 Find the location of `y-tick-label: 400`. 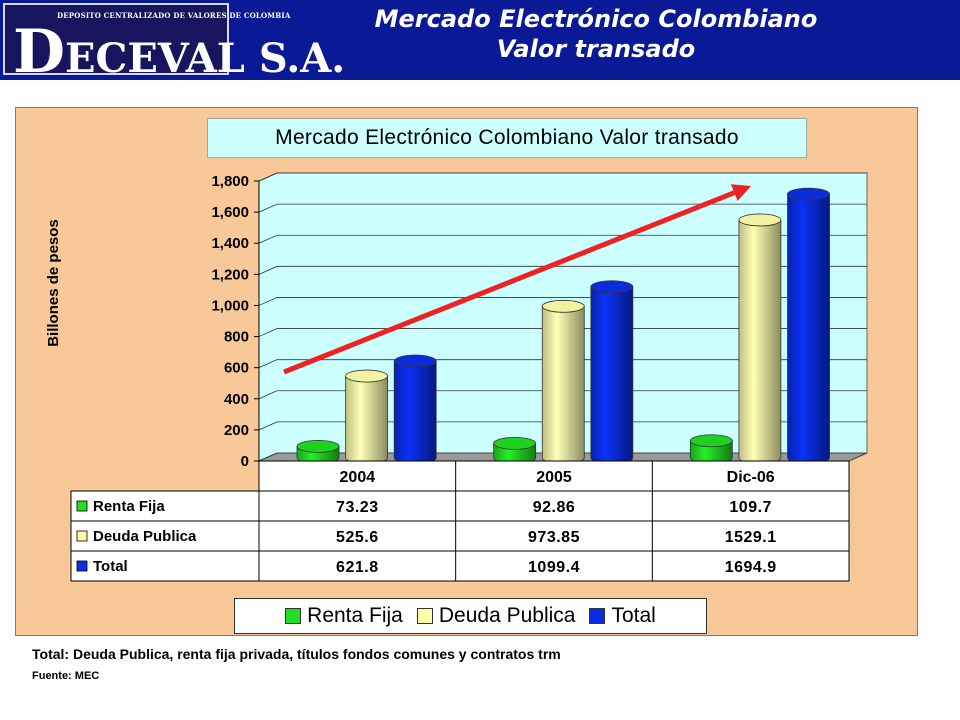

y-tick-label: 400 is located at coordinates (236, 399).